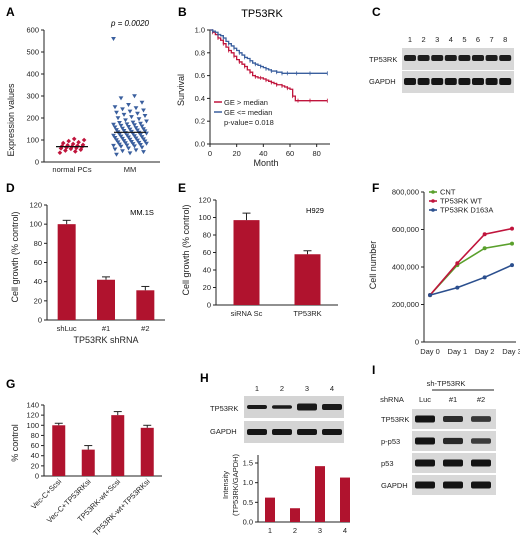 The height and width of the screenshot is (559, 520). What do you see at coordinates (294, 407) in the screenshot?
I see `h-blot-tp53rk` at bounding box center [294, 407].